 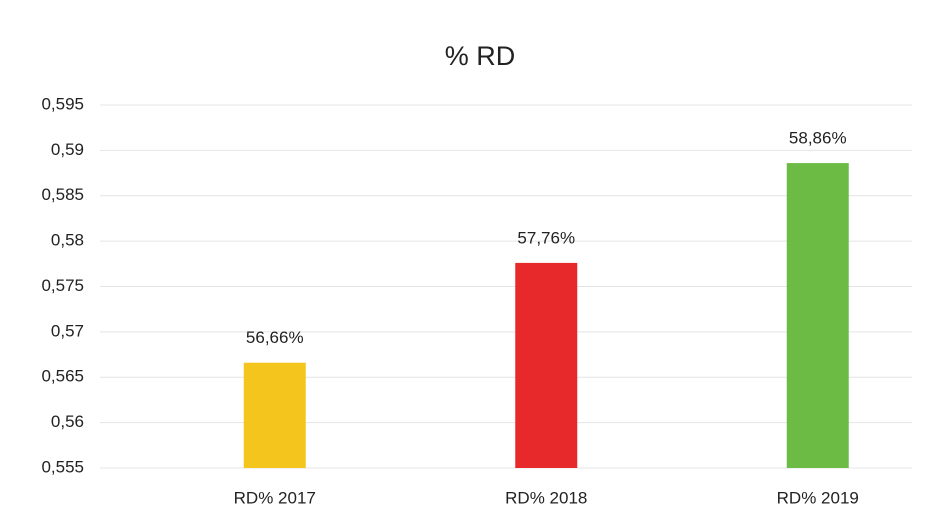 What do you see at coordinates (546, 497) in the screenshot?
I see `x-tick-label: RD% 2018` at bounding box center [546, 497].